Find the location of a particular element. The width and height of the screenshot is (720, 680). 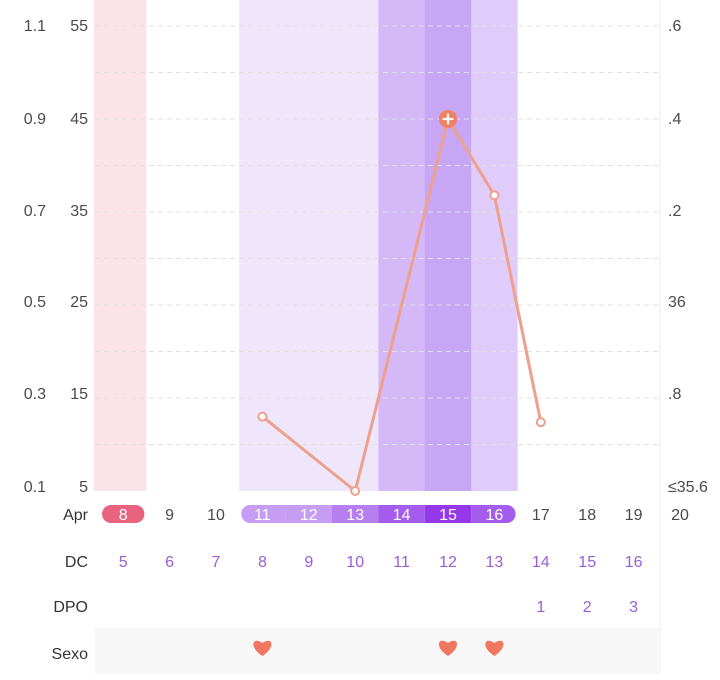

period-band is located at coordinates (120, 245).